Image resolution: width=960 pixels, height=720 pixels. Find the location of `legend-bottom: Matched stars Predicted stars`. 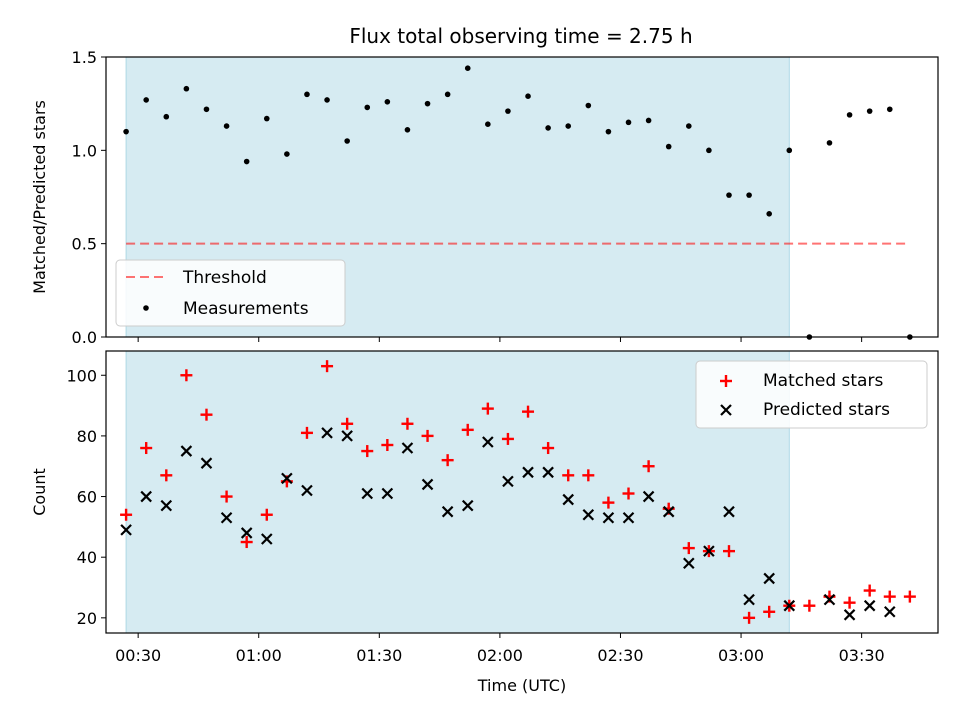

legend-bottom: Matched stars Predicted stars is located at coordinates (811, 394).